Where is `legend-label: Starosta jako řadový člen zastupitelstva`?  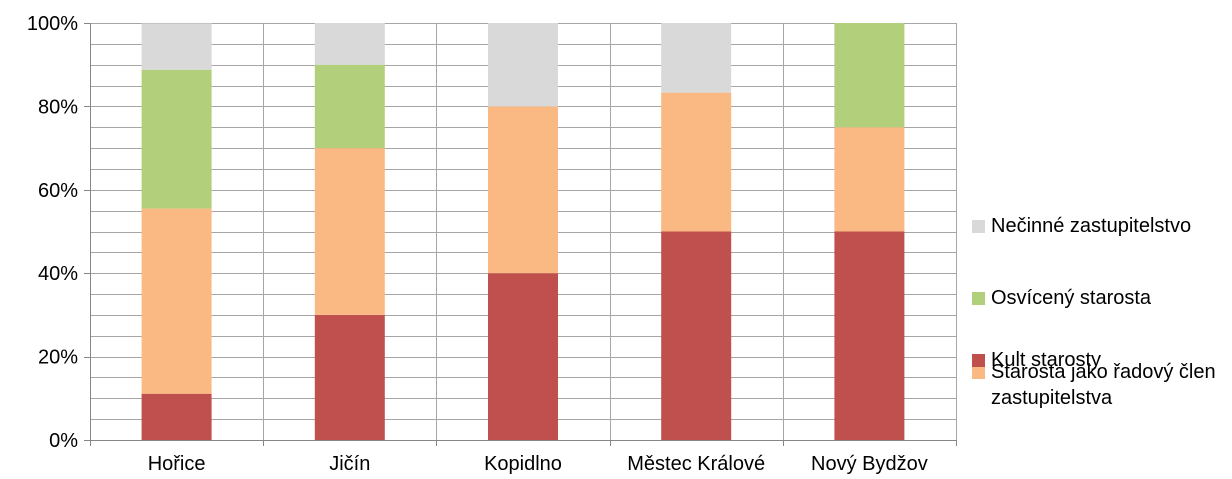 legend-label: Starosta jako řadový člen zastupitelstva is located at coordinates (1103, 385).